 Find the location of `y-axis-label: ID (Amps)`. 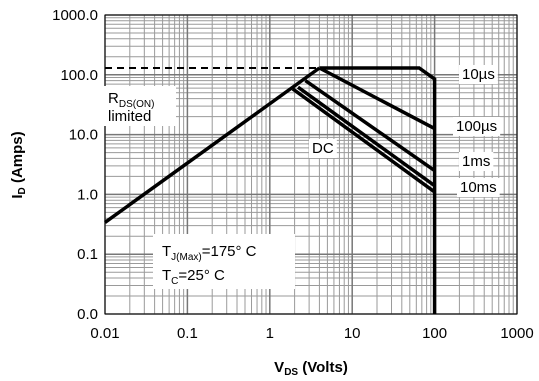

y-axis-label: ID (Amps) is located at coordinates (18, 164).